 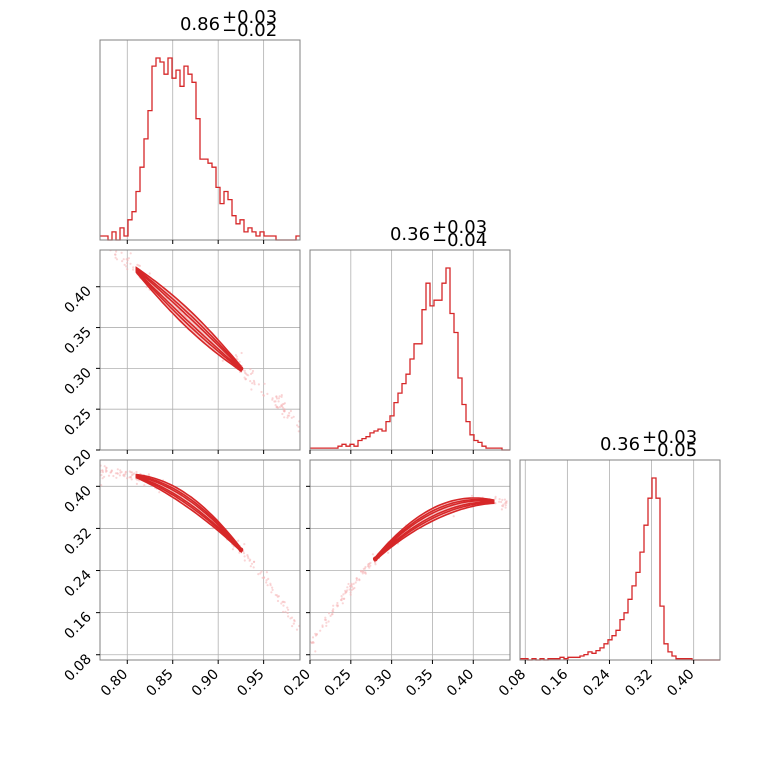 What do you see at coordinates (249, 30) in the screenshot?
I see `title-param-1-minus: −0.02` at bounding box center [249, 30].